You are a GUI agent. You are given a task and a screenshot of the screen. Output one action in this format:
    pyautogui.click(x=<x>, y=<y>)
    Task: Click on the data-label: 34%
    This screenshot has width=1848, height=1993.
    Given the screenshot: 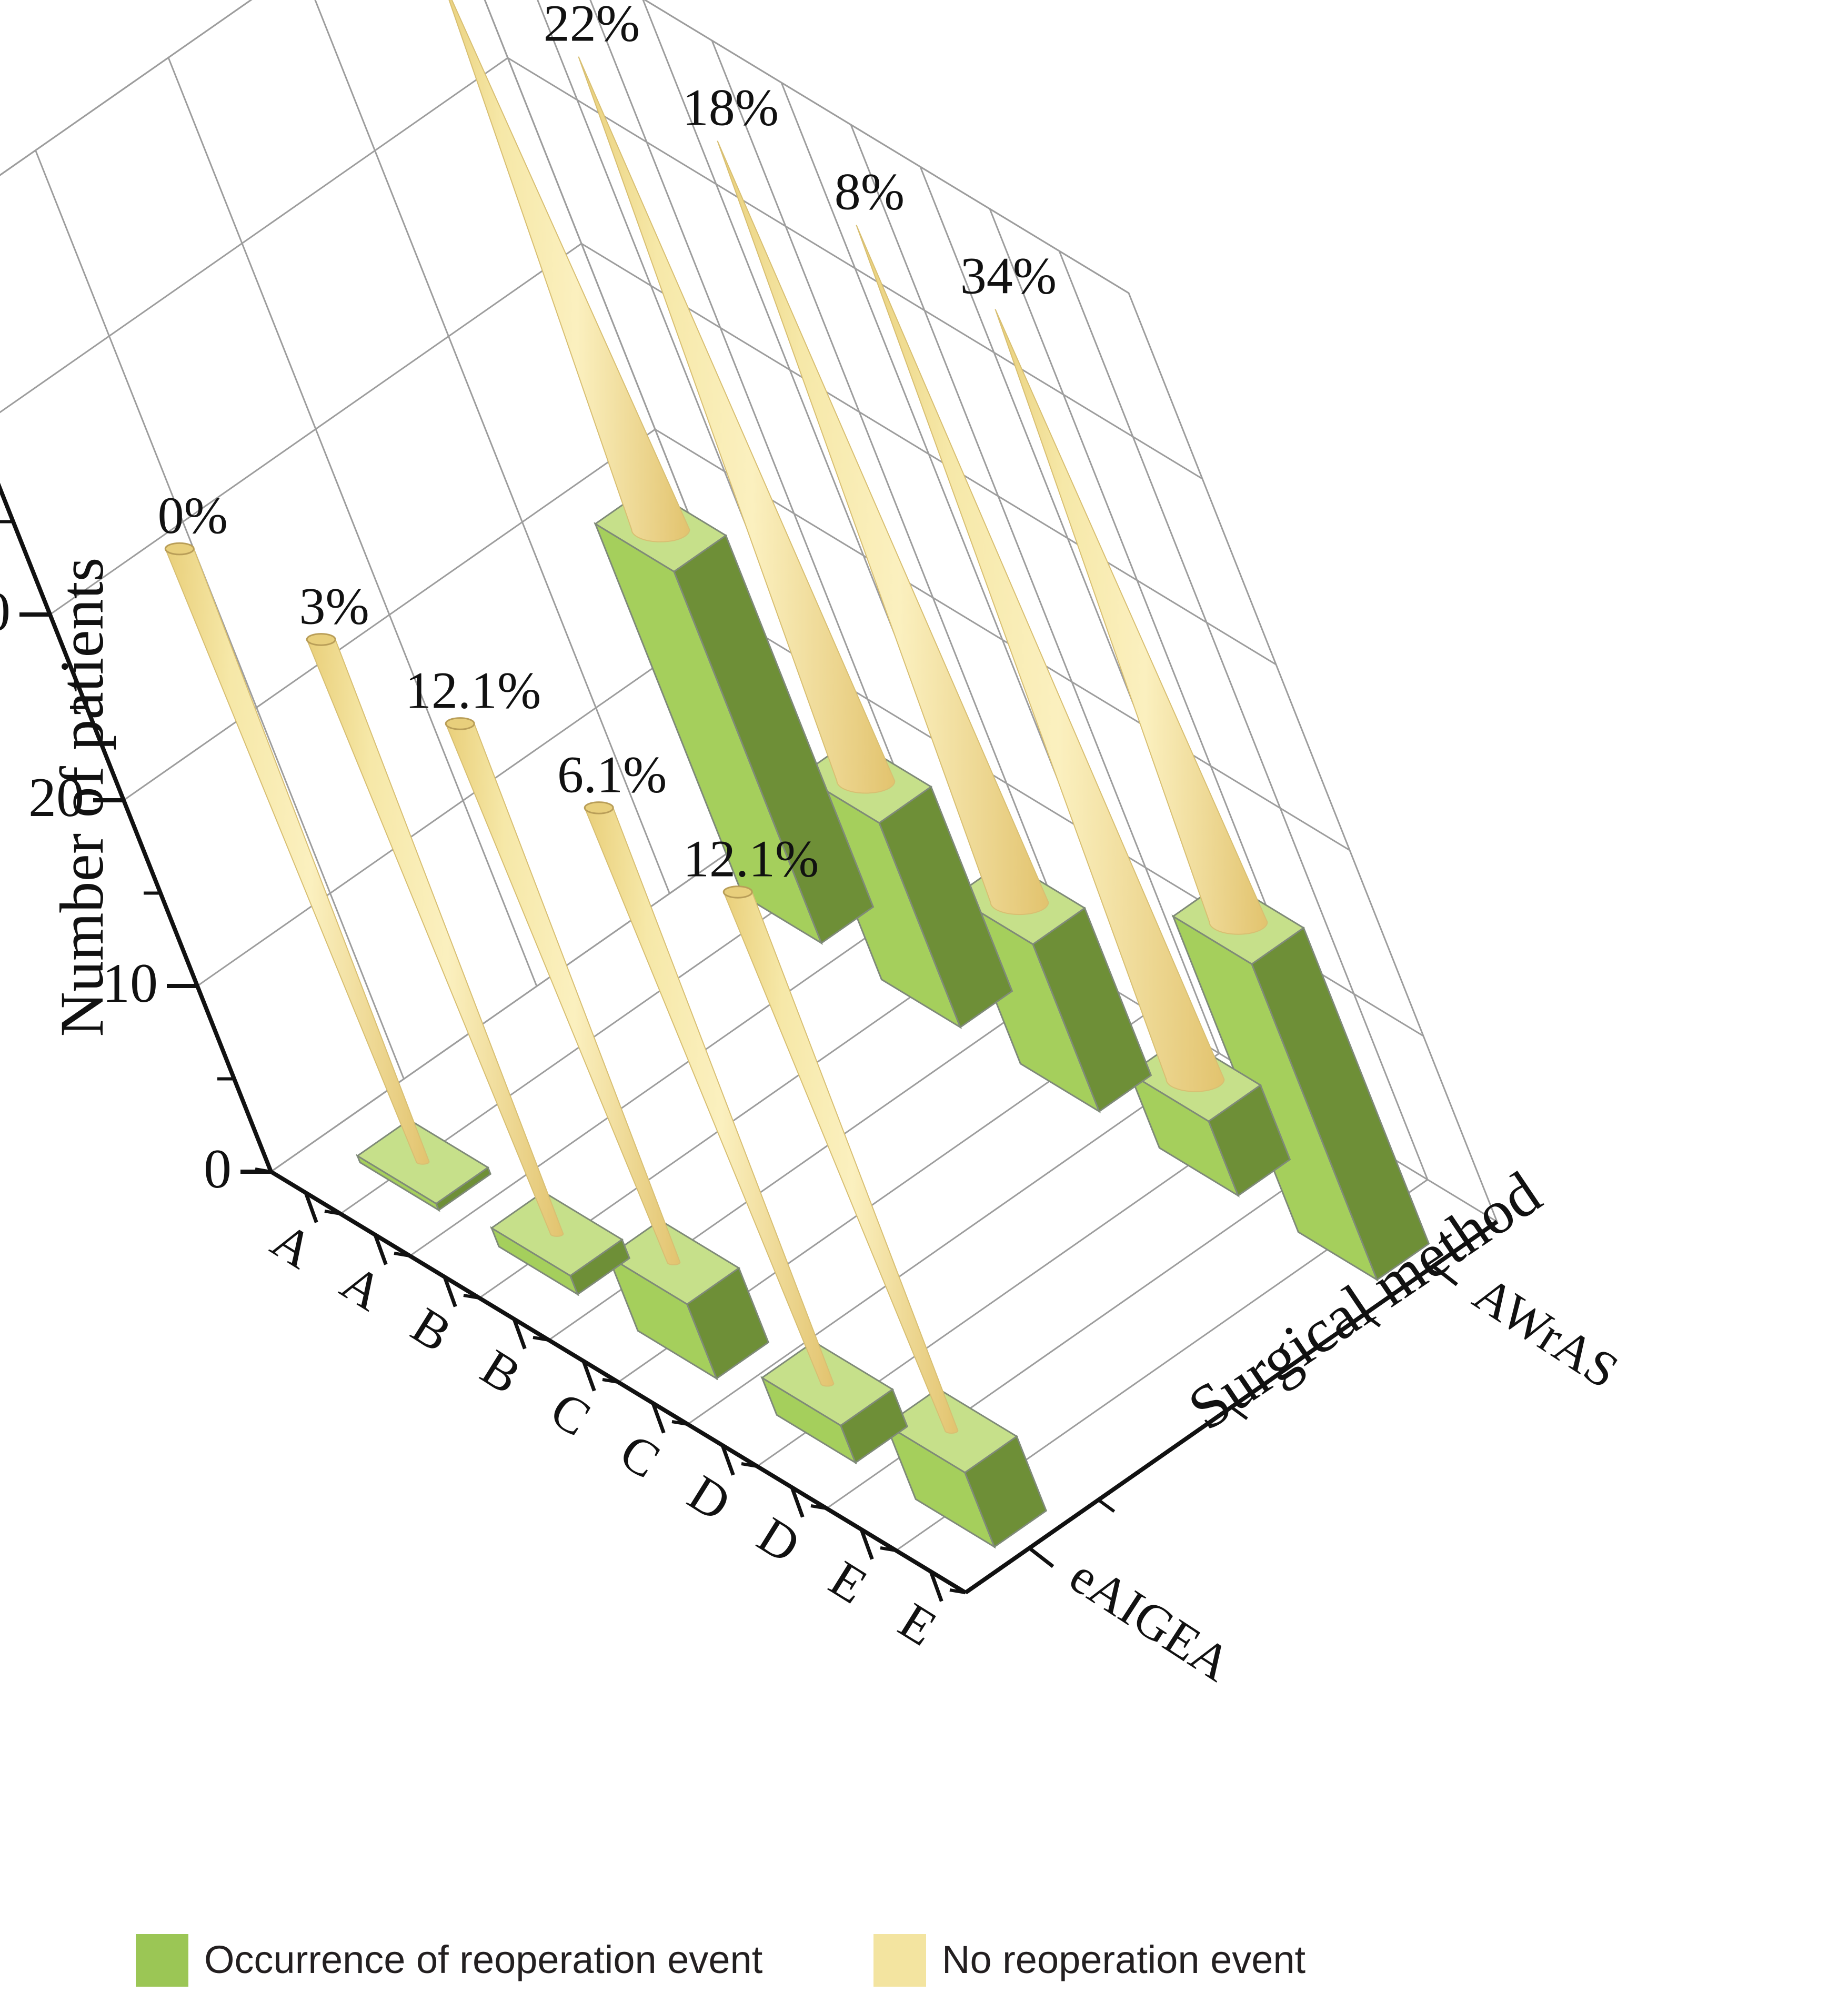 What is the action you would take?
    pyautogui.click(x=1008, y=276)
    